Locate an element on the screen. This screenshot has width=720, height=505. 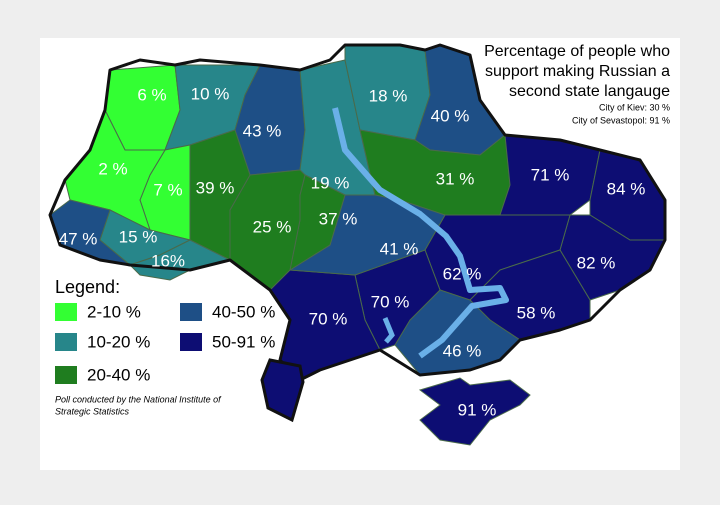
region-label: 25 % is located at coordinates (272, 226).